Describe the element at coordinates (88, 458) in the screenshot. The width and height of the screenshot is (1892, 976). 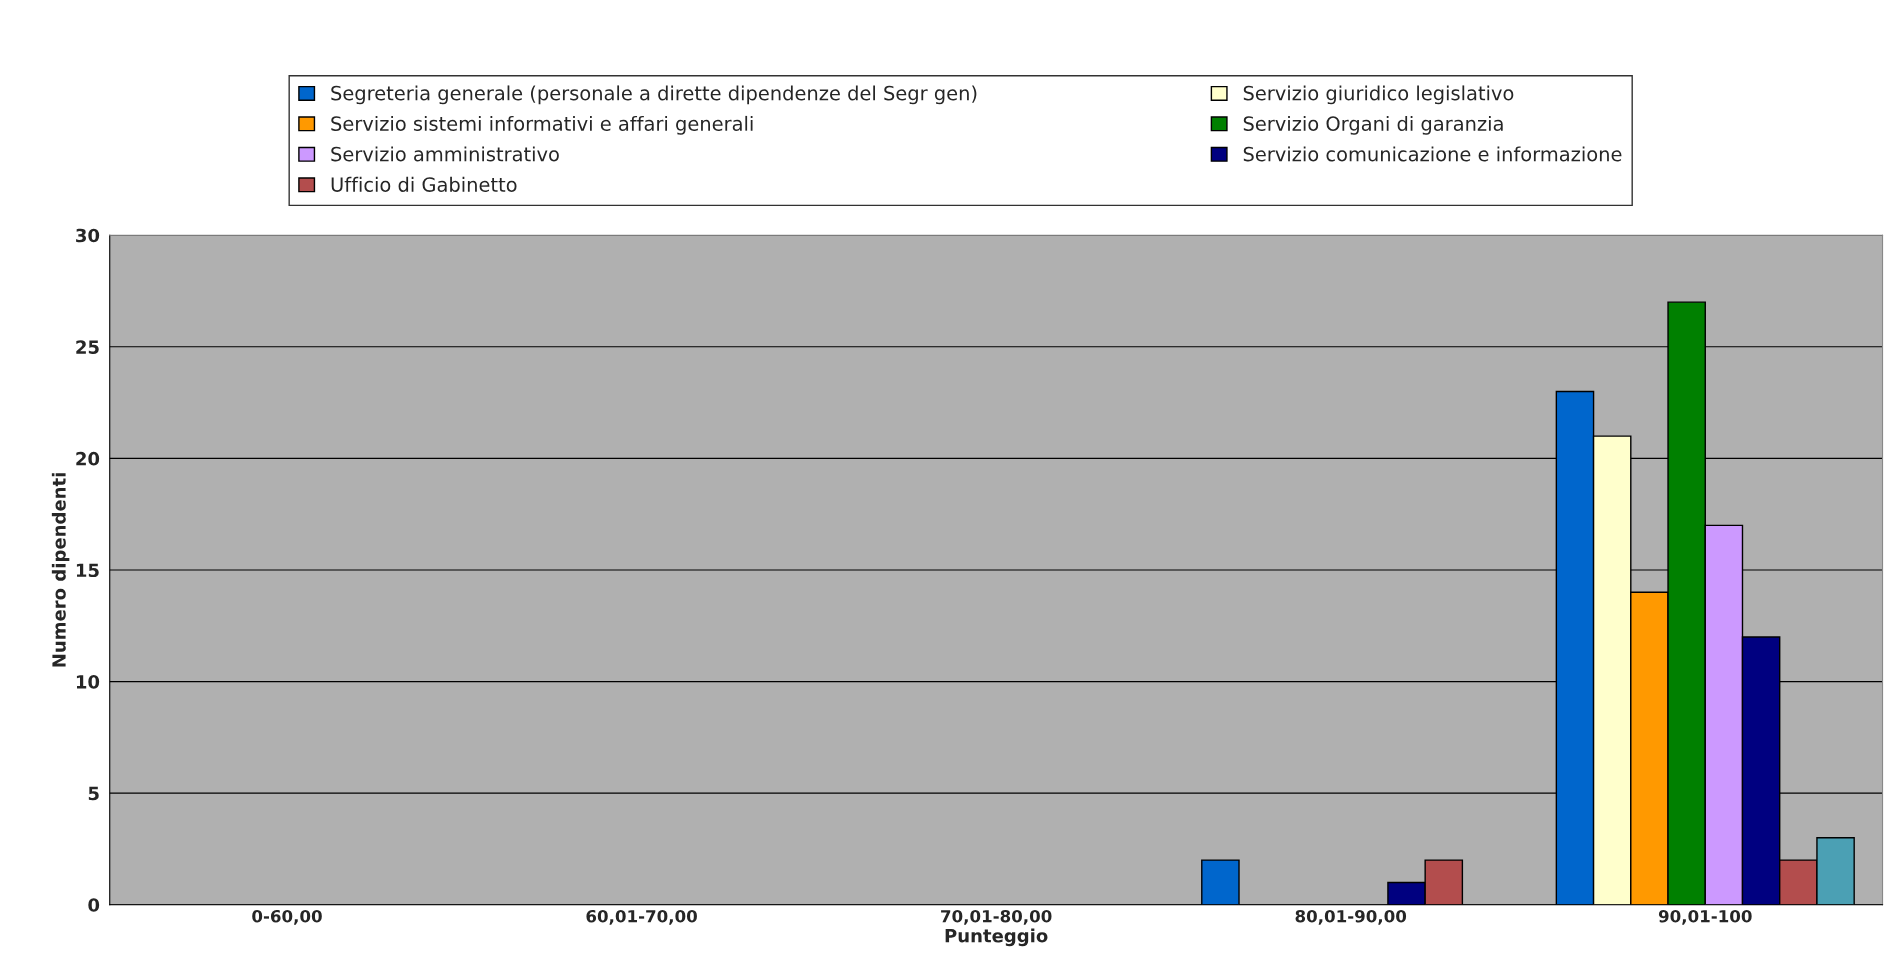
I see `y-tick-label: 20` at that location.